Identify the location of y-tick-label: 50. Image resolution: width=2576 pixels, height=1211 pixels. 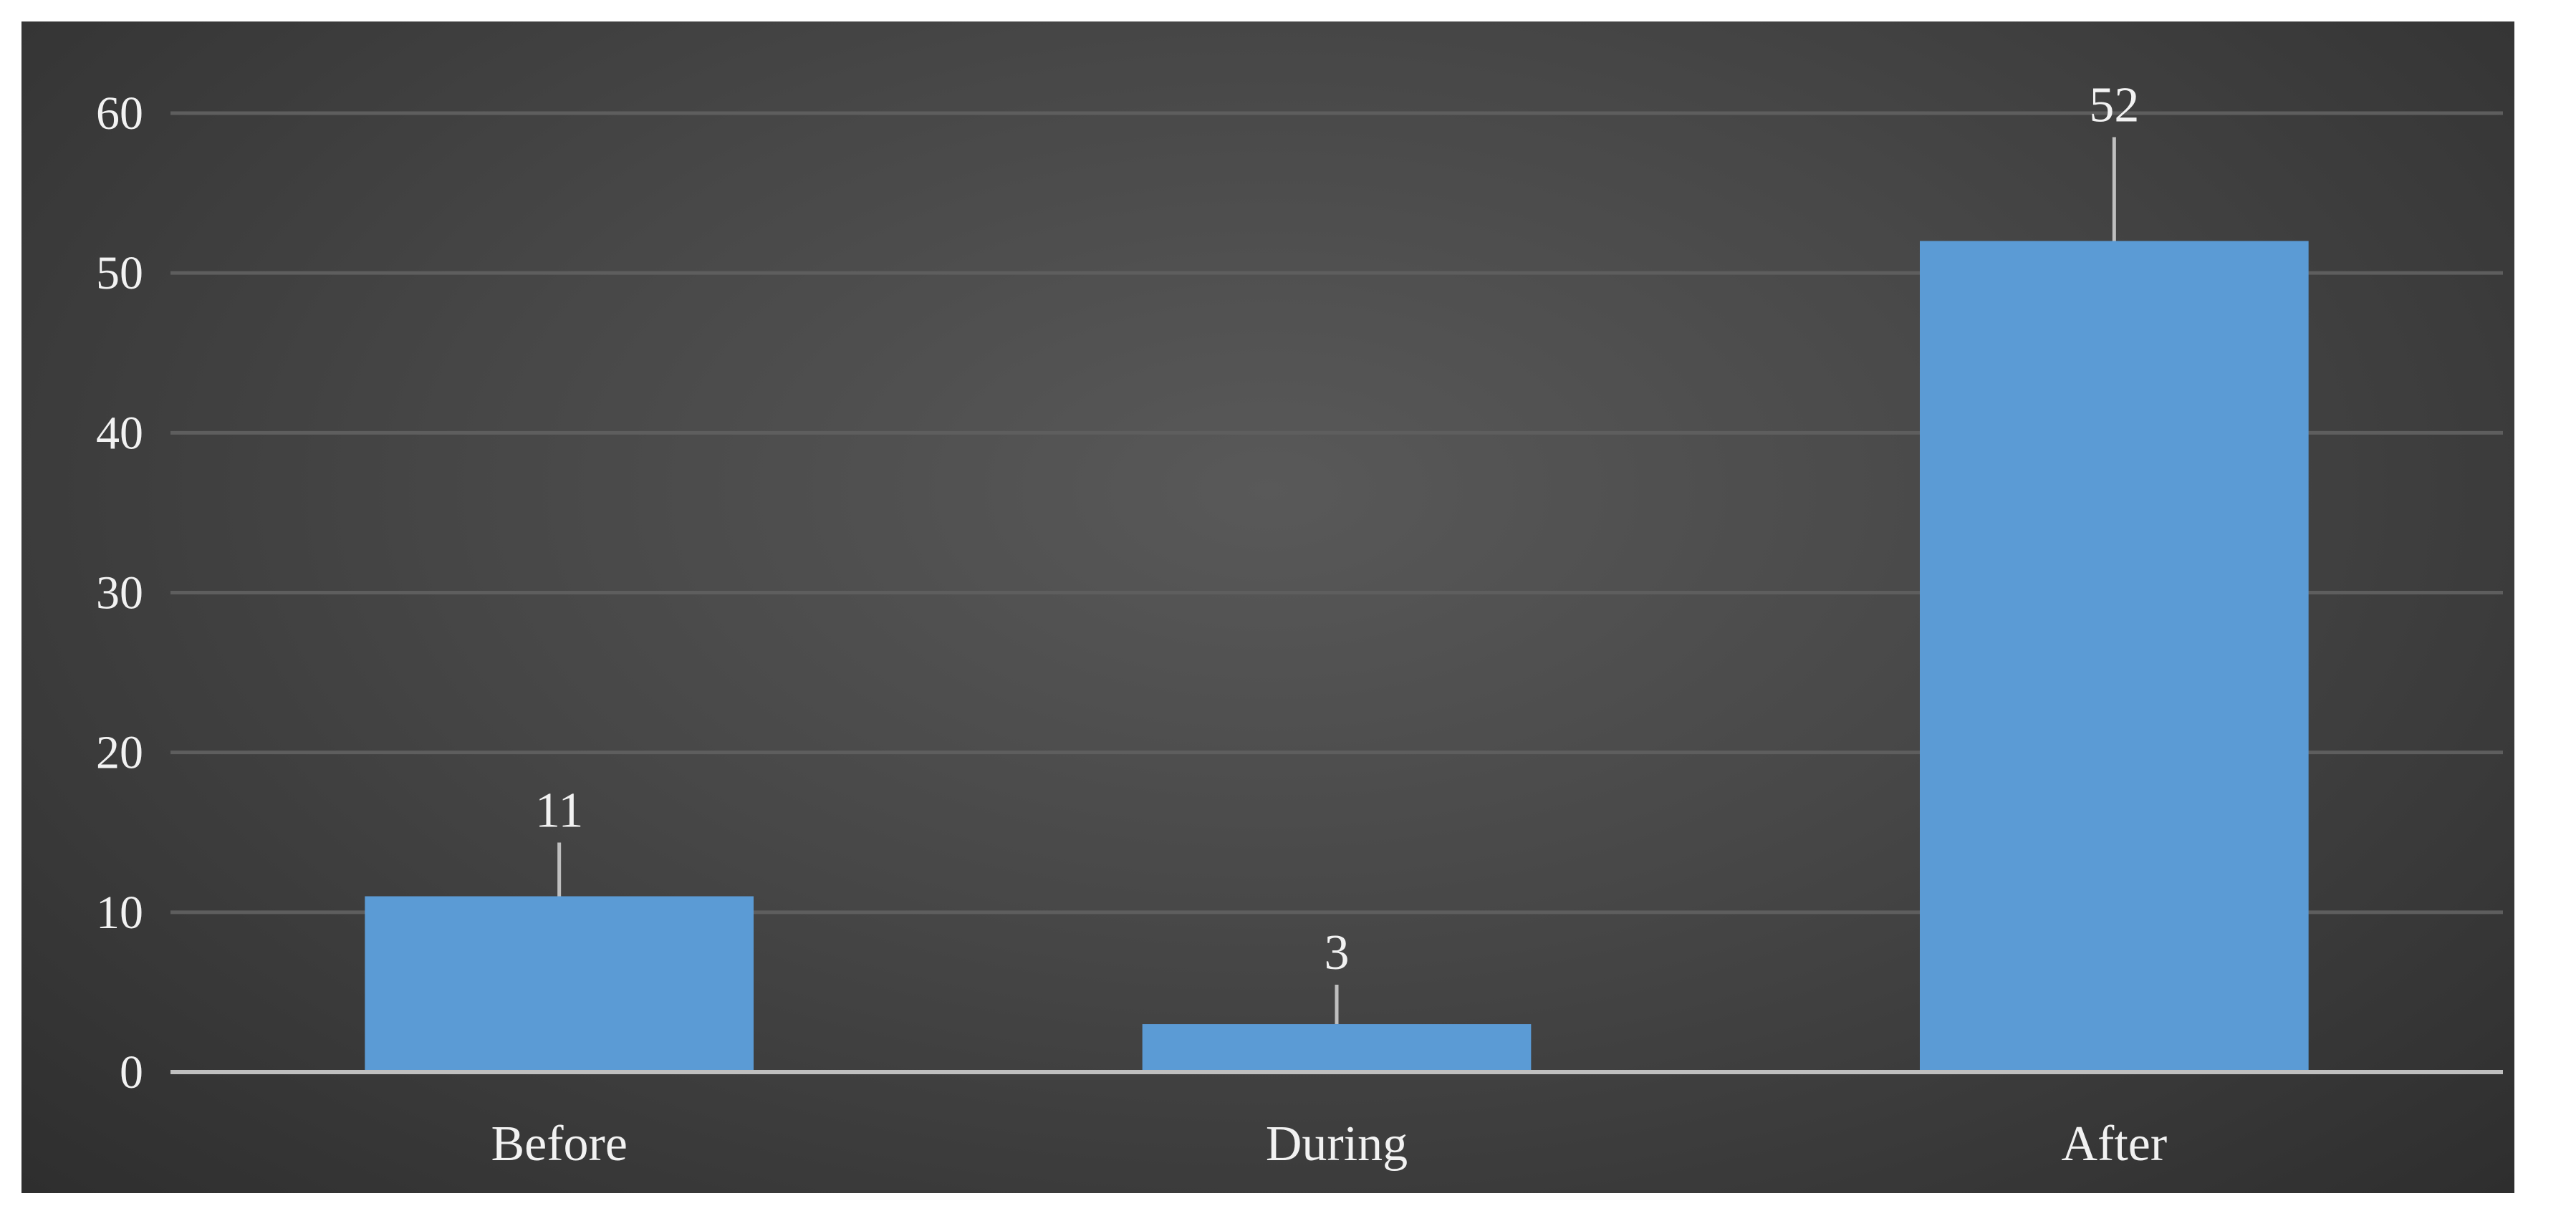
(119, 273).